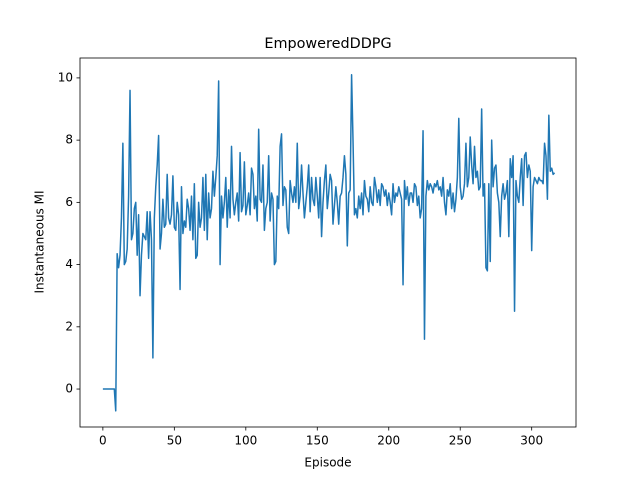 The image size is (640, 480). Describe the element at coordinates (327, 44) in the screenshot. I see `chart-title: EmpoweredDDPG` at that location.